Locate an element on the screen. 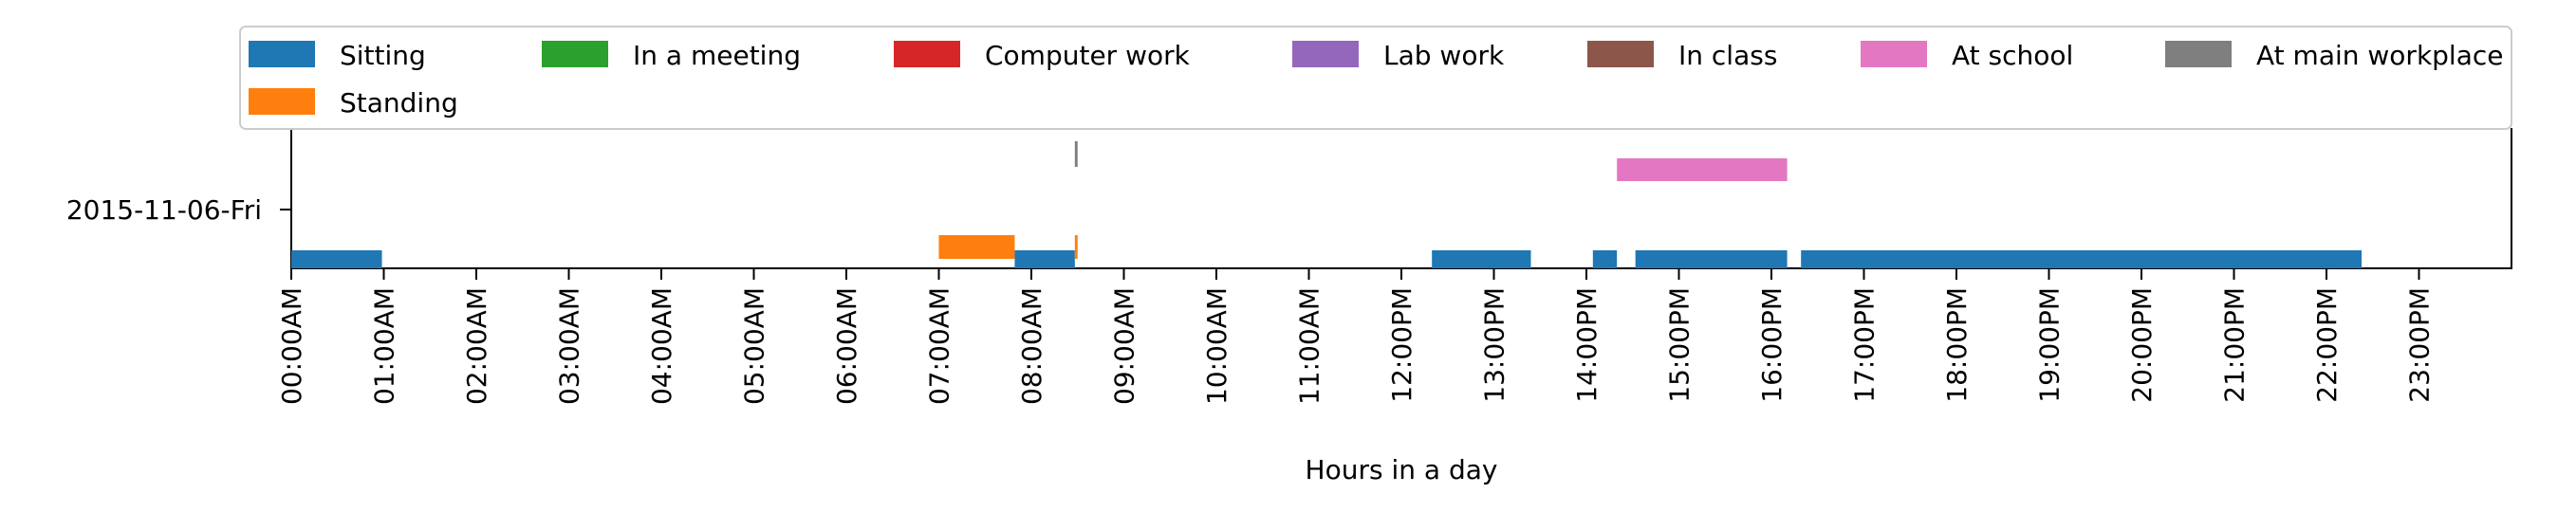 The image size is (2576, 512). x-tick-label: 22:00PM is located at coordinates (2327, 345).